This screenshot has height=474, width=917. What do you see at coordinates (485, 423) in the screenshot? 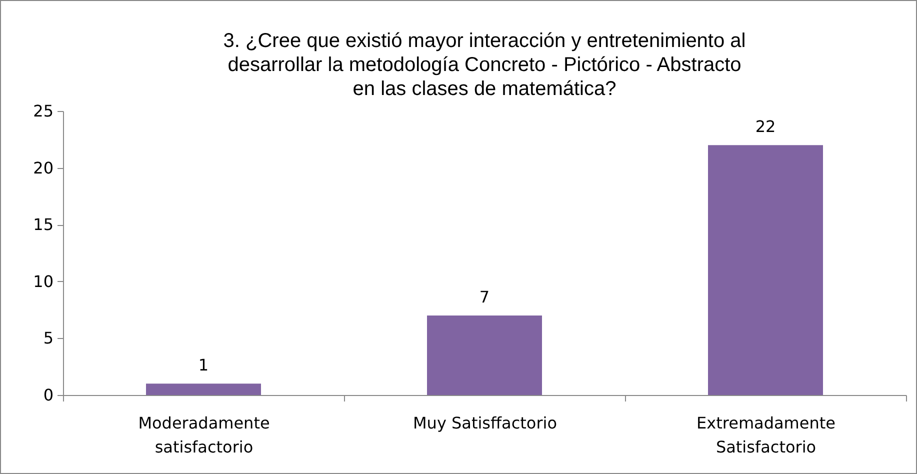
I see `x-tick-label: Muy Satisffactorio` at bounding box center [485, 423].